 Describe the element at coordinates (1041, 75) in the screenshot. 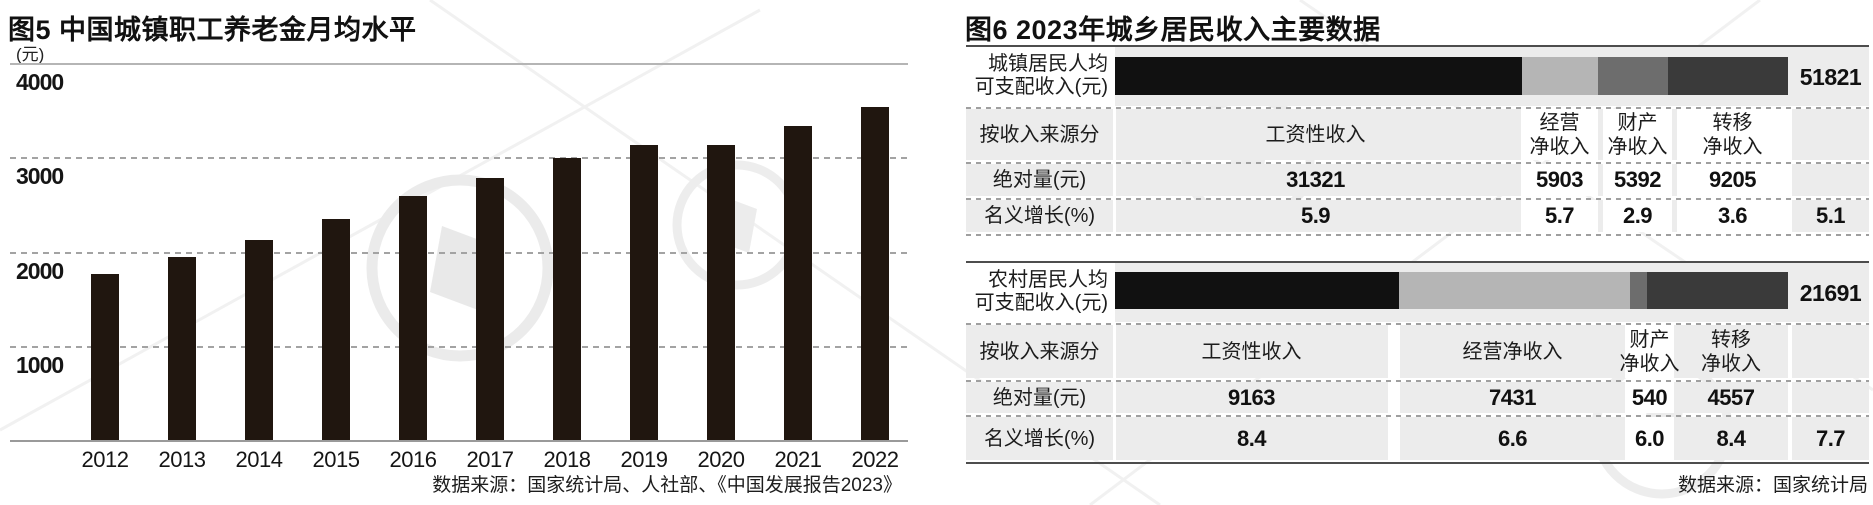

I see `urban-bar-row-label: 城镇居民人均 可支配收入(元)` at that location.